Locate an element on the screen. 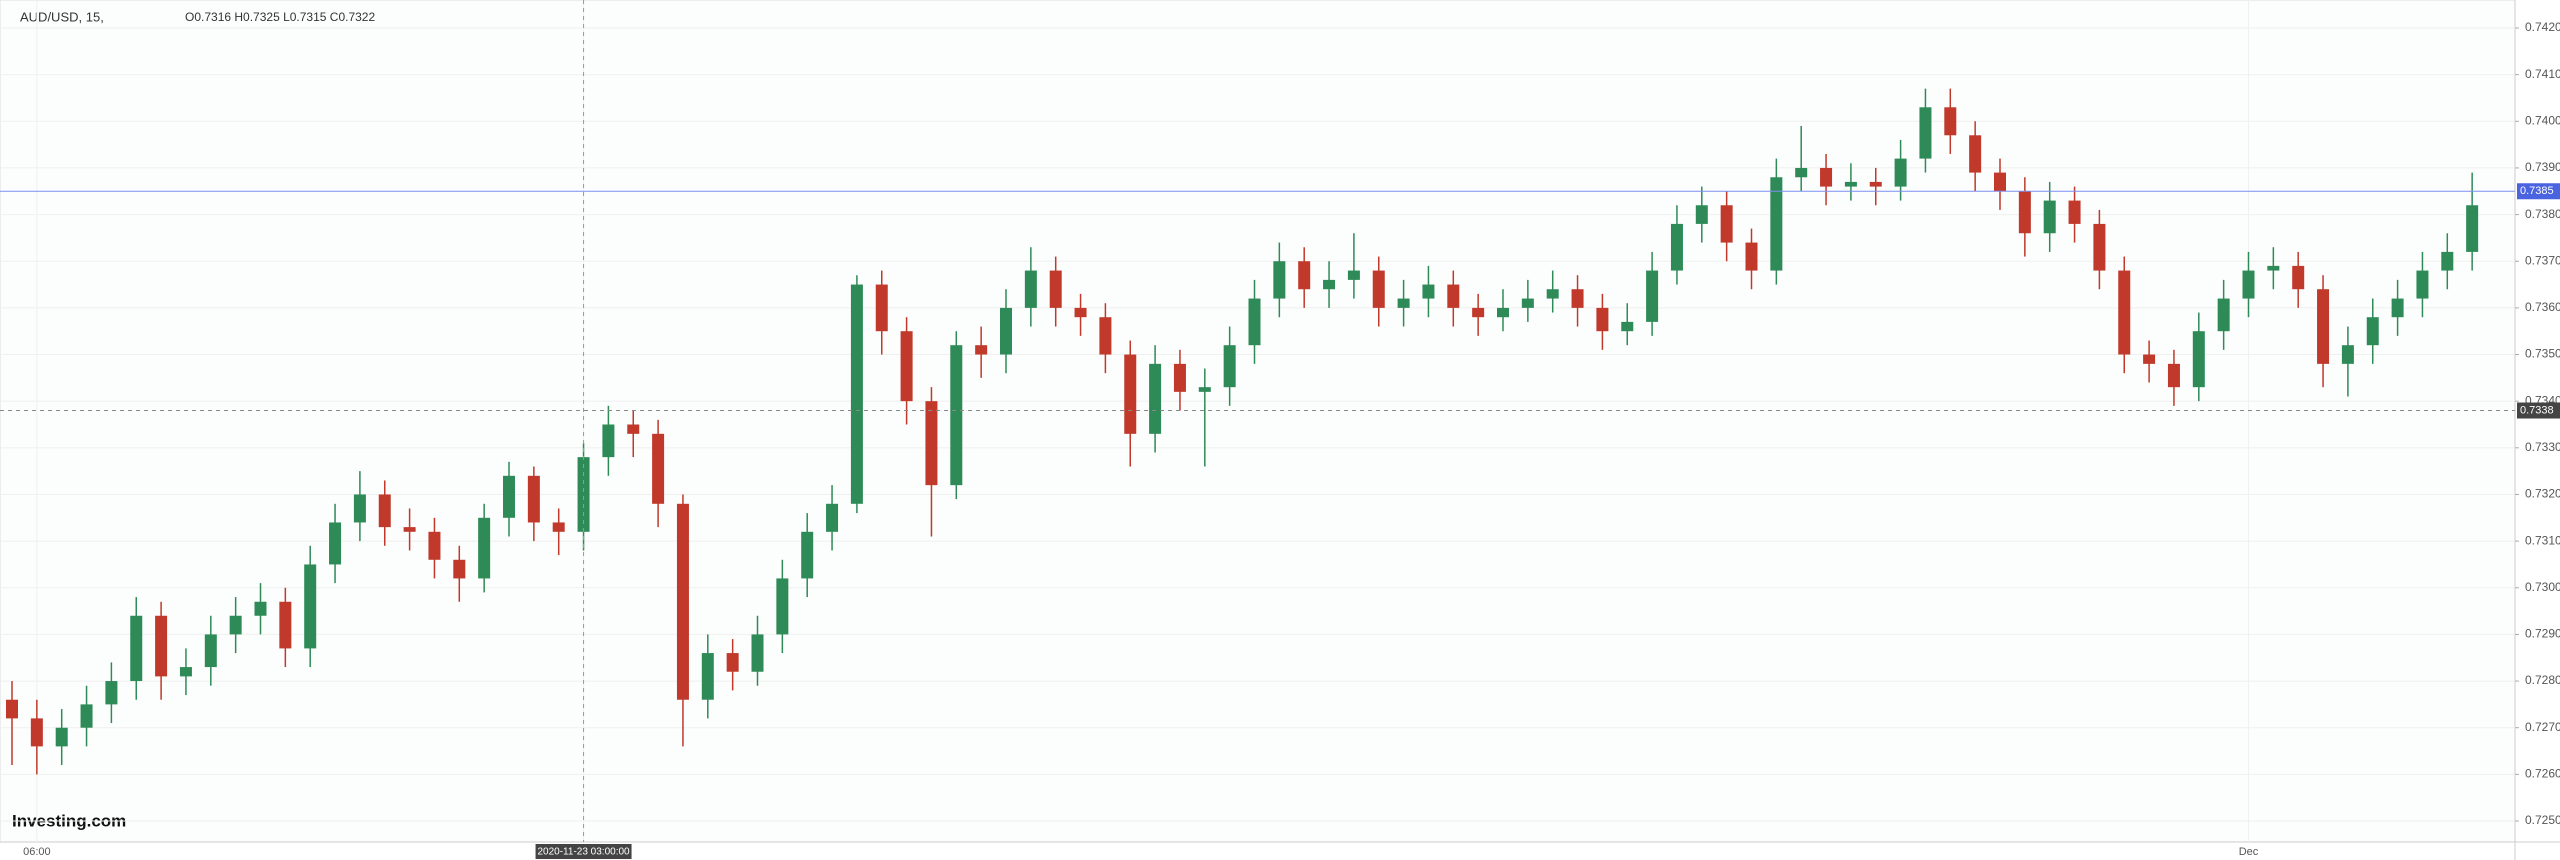 The height and width of the screenshot is (860, 2560). y-tick-label: 0.7260 is located at coordinates (2542, 774).